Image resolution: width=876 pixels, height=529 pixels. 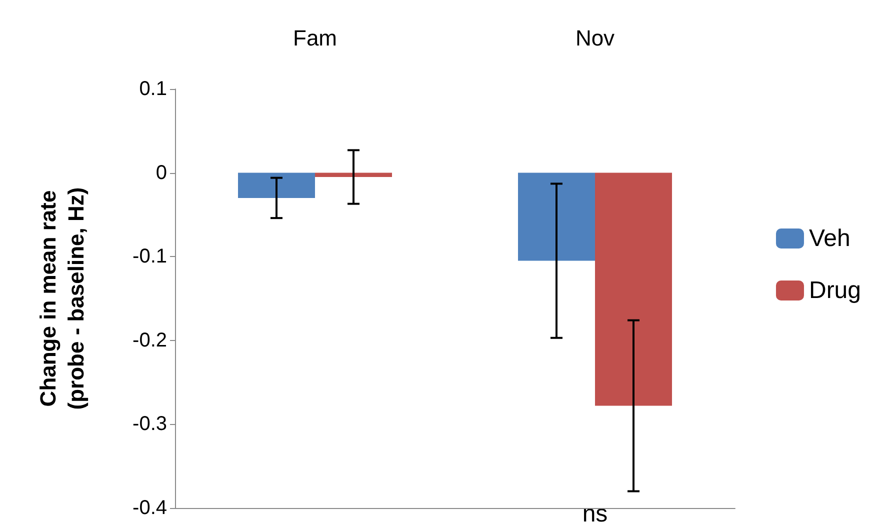 What do you see at coordinates (62, 298) in the screenshot?
I see `y-axis-title: Change in mean rate (probe - baseline, Hz)` at bounding box center [62, 298].